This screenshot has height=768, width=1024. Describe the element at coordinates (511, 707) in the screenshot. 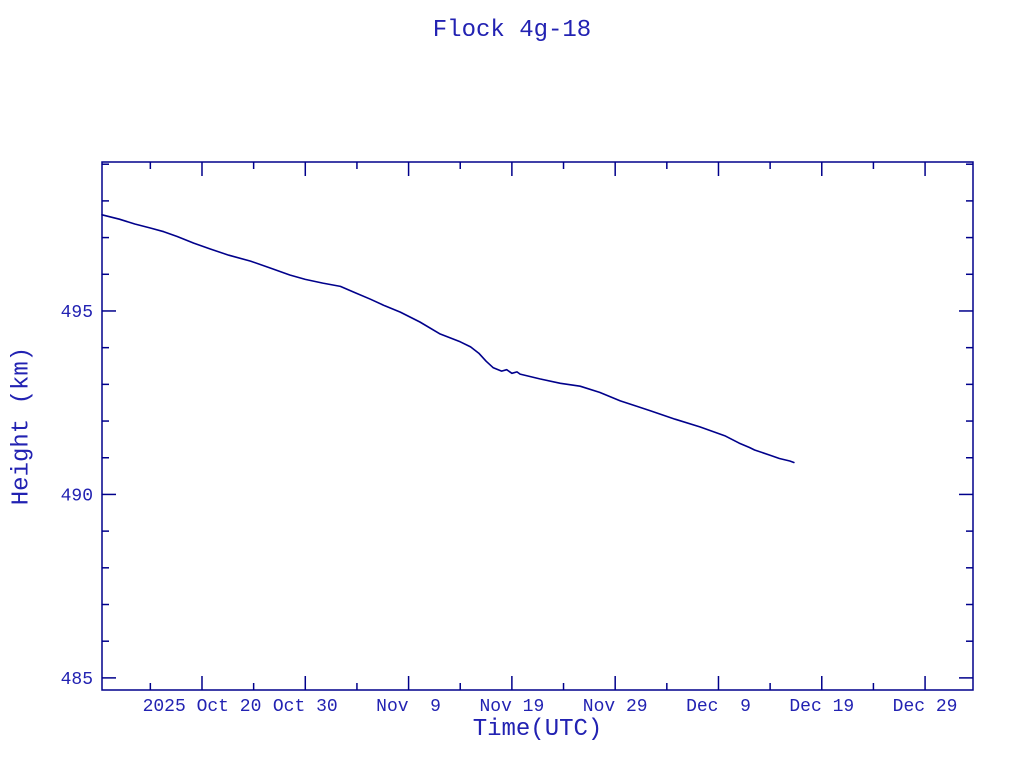

I see `x-tick-label: Nov 19` at that location.